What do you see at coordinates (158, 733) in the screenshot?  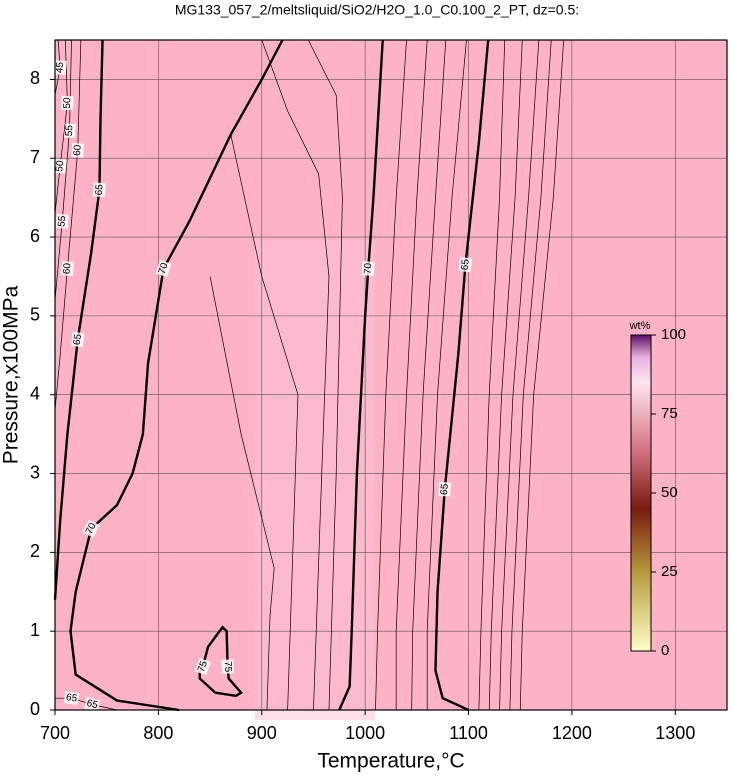 I see `x-tick-label: 800` at bounding box center [158, 733].